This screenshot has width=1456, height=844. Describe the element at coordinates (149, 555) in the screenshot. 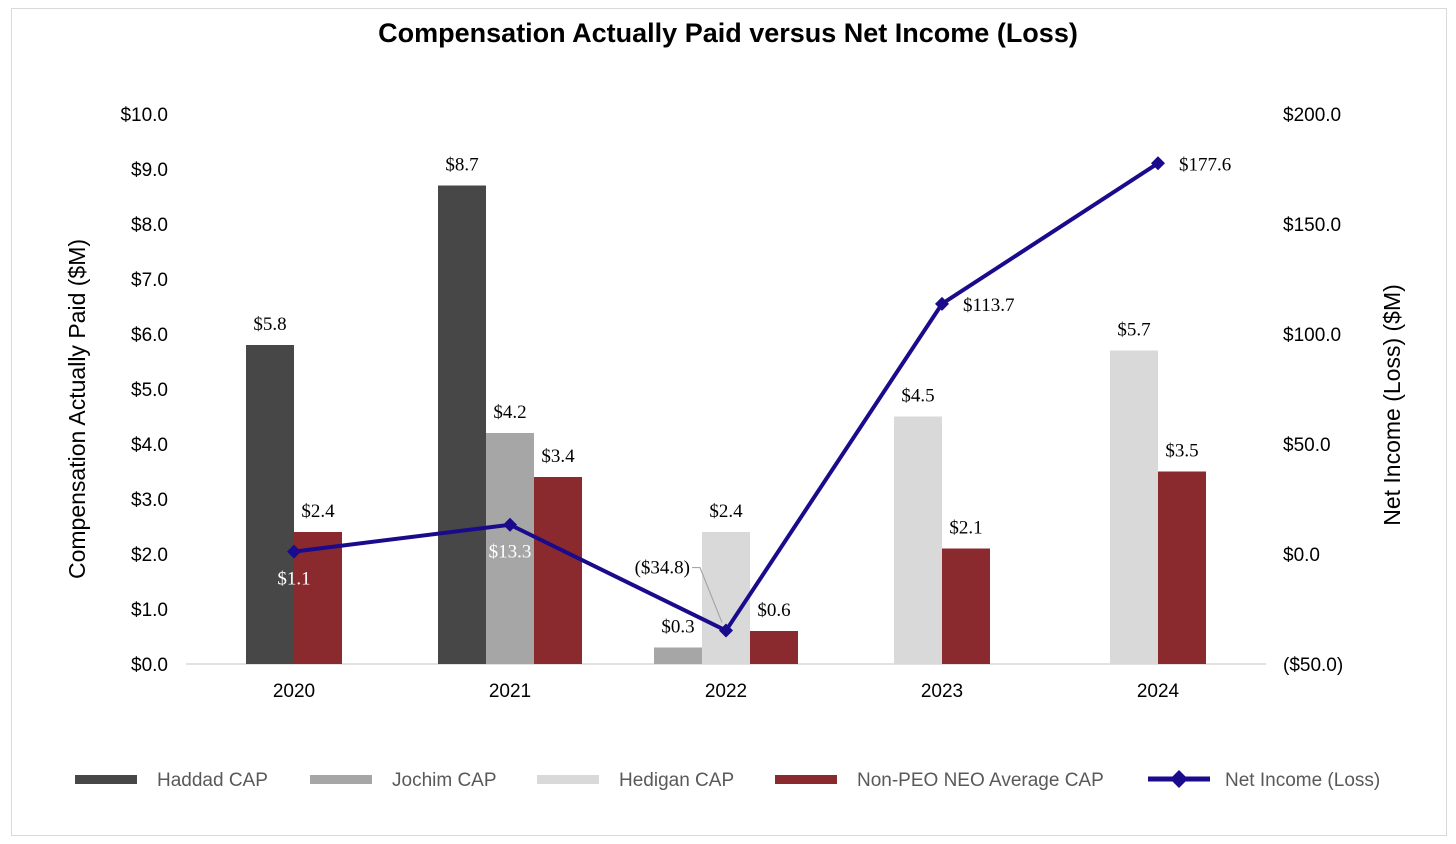

I see `y-tick-label: $2.0` at that location.